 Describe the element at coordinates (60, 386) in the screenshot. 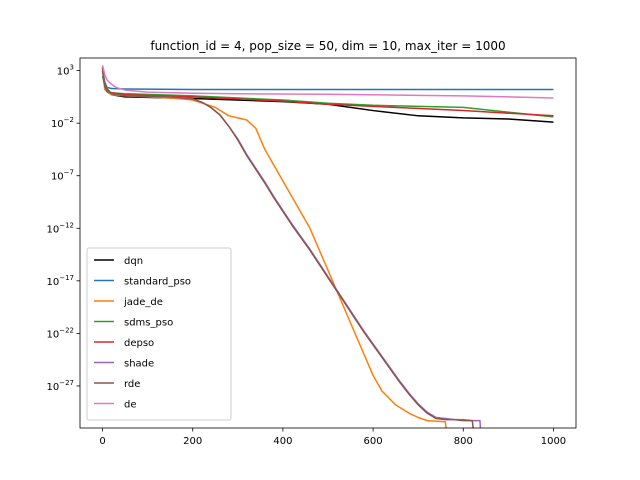

I see `y-tick-label: 10⁻²⁷` at that location.